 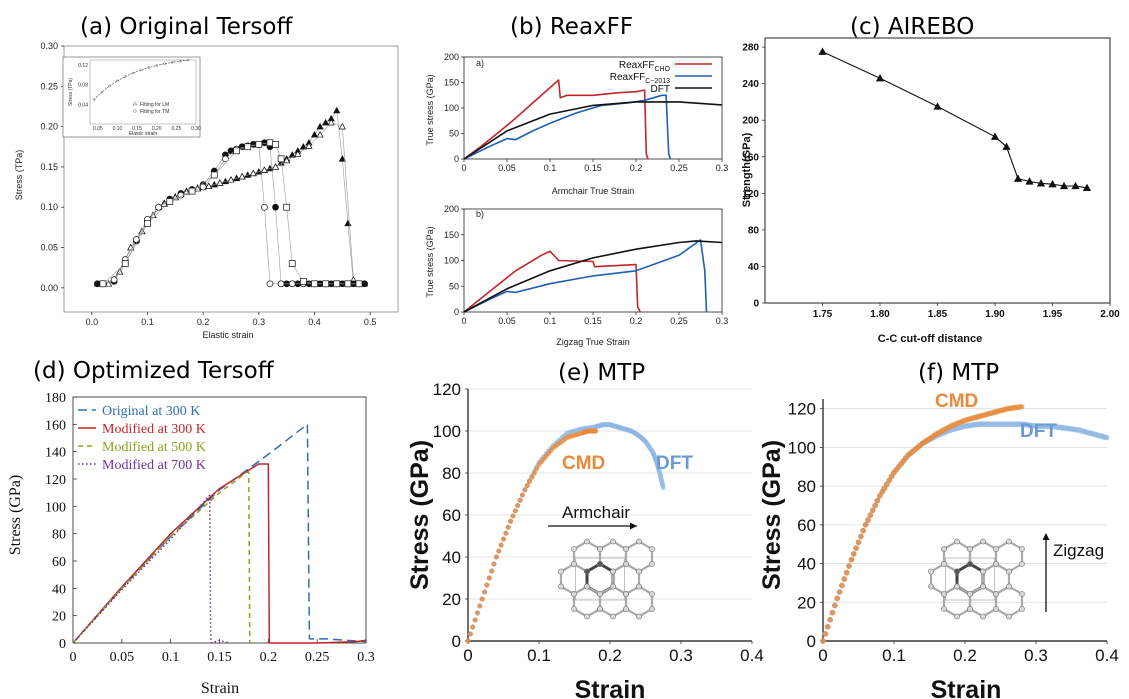 I want to click on panel-b-series-2-line, so click(x=593, y=276).